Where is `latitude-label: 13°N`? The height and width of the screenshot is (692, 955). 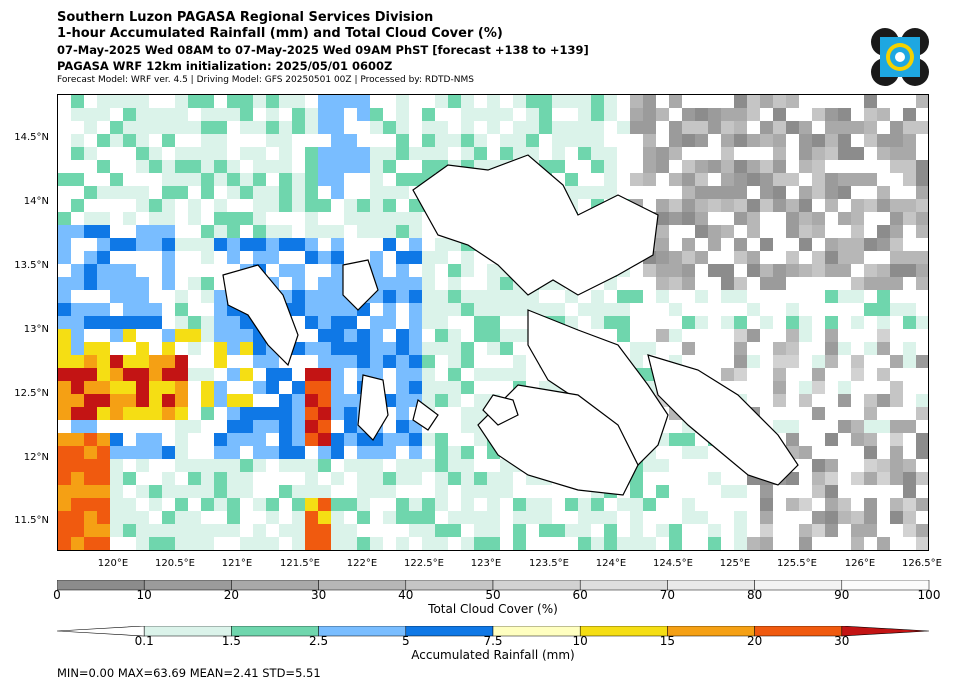 latitude-label: 13°N is located at coordinates (36, 329).